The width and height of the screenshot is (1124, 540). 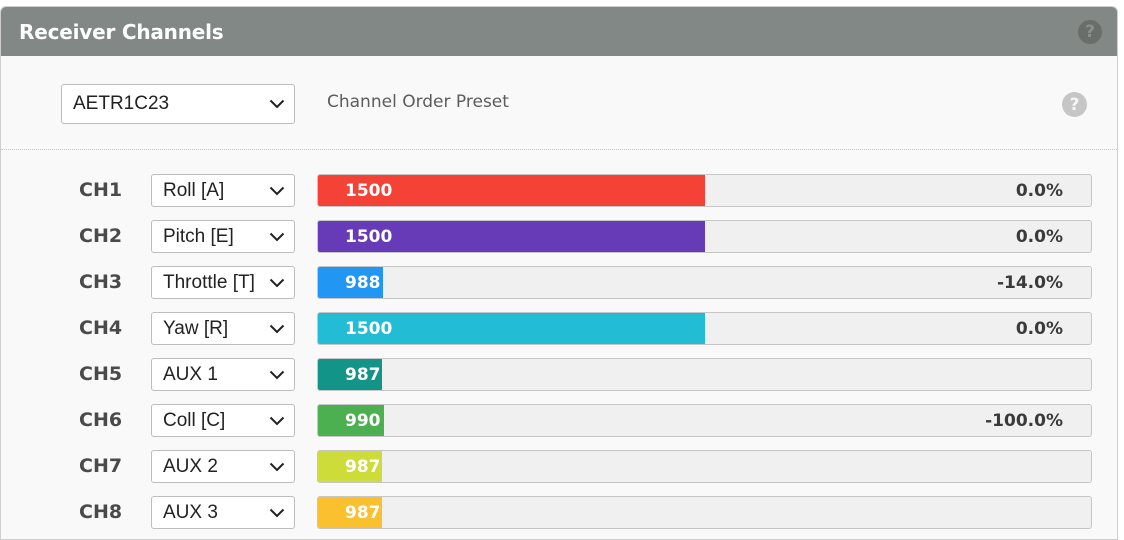 I want to click on channel-function-select: Throttle [T], so click(x=223, y=282).